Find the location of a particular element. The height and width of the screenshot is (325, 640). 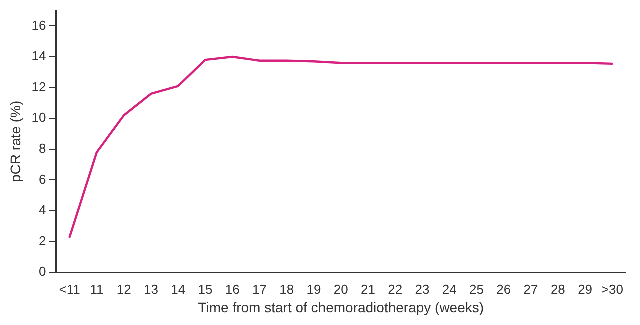

x-tick-label: 29 is located at coordinates (585, 289).